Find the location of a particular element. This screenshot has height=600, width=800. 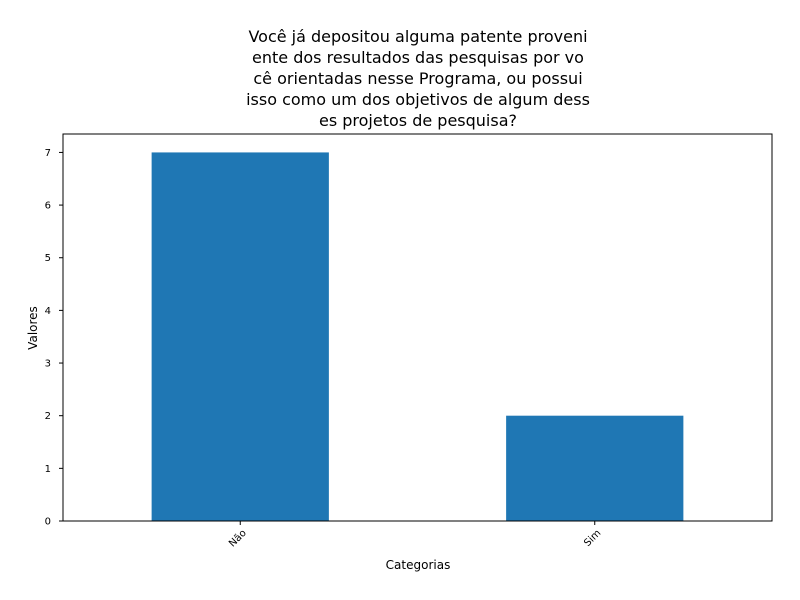

y-tick-label: 3 is located at coordinates (48, 364).